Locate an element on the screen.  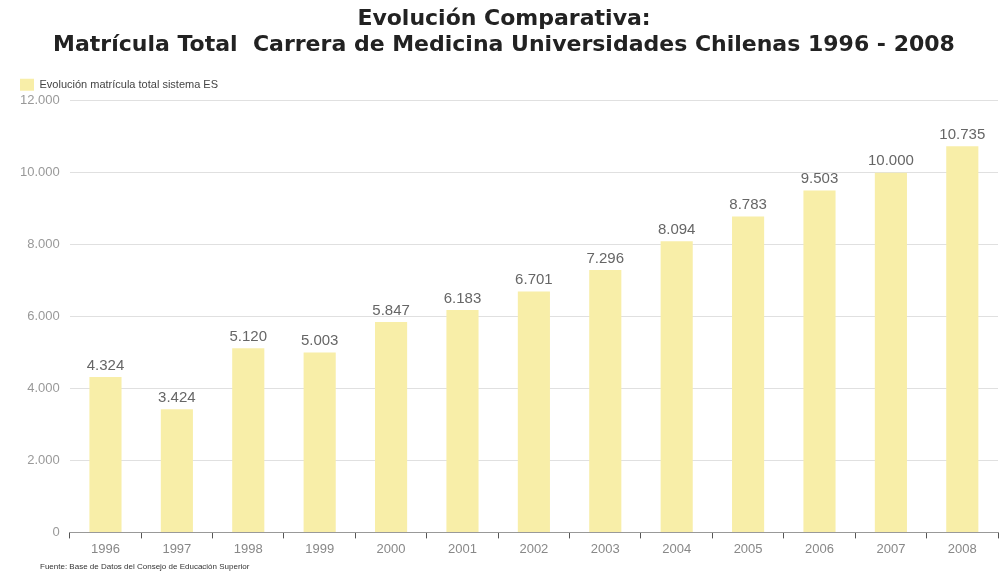
x-tick-label: 1997 is located at coordinates (177, 548).